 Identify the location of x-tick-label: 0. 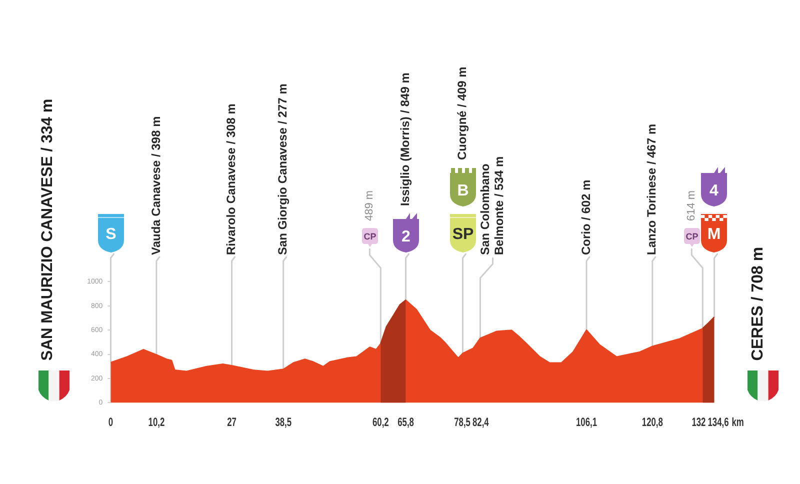
(111, 423).